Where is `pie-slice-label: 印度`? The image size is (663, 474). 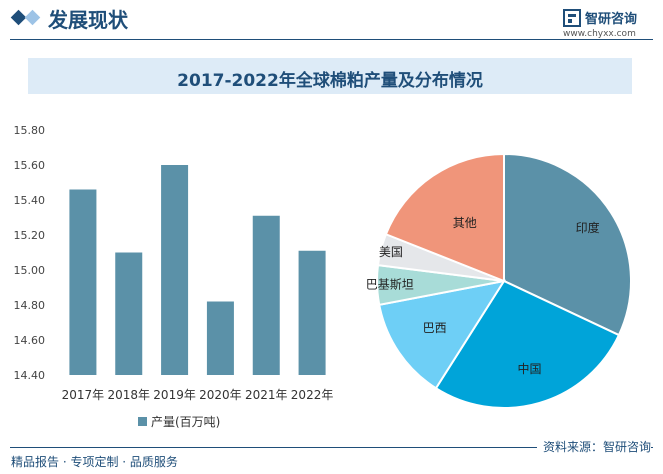
pie-slice-label: 印度 is located at coordinates (588, 227).